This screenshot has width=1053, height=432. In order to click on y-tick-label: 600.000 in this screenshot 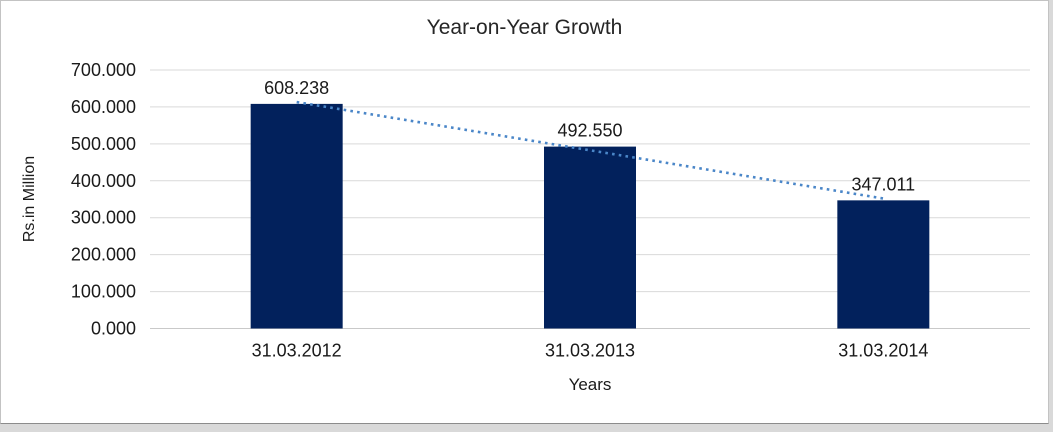, I will do `click(103, 107)`.